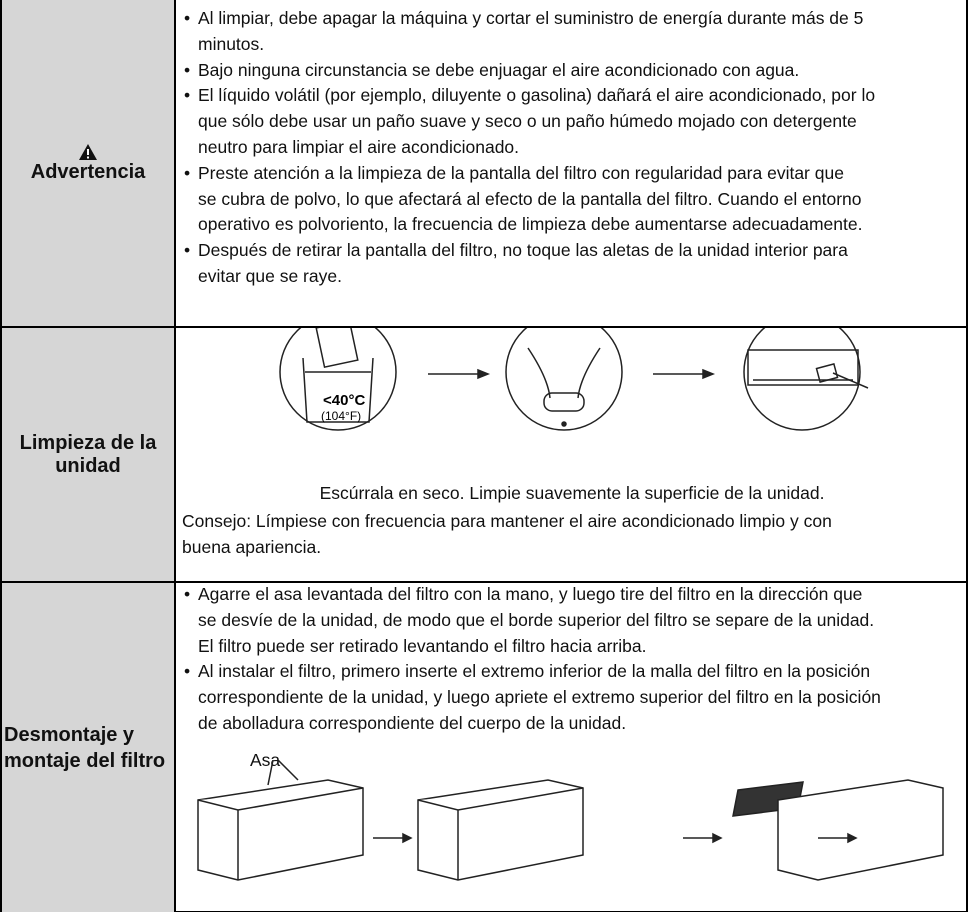 The image size is (976, 912). What do you see at coordinates (574, 379) in the screenshot?
I see `cleaning-illustration: <40°C (104°F)` at bounding box center [574, 379].